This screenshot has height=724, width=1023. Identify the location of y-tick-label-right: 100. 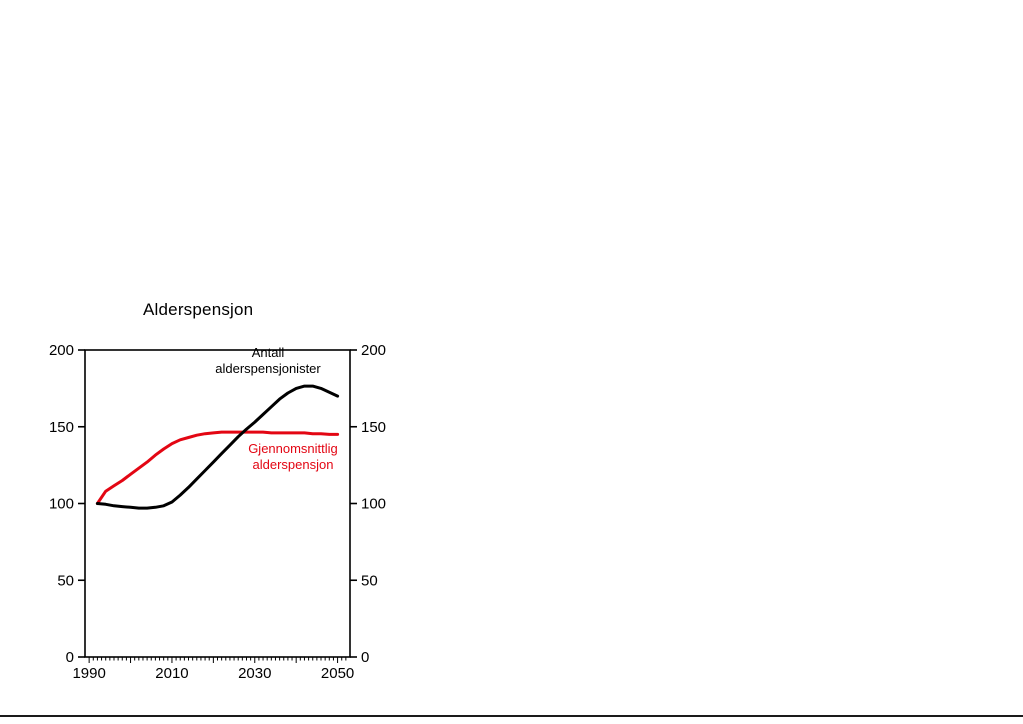
(373, 504).